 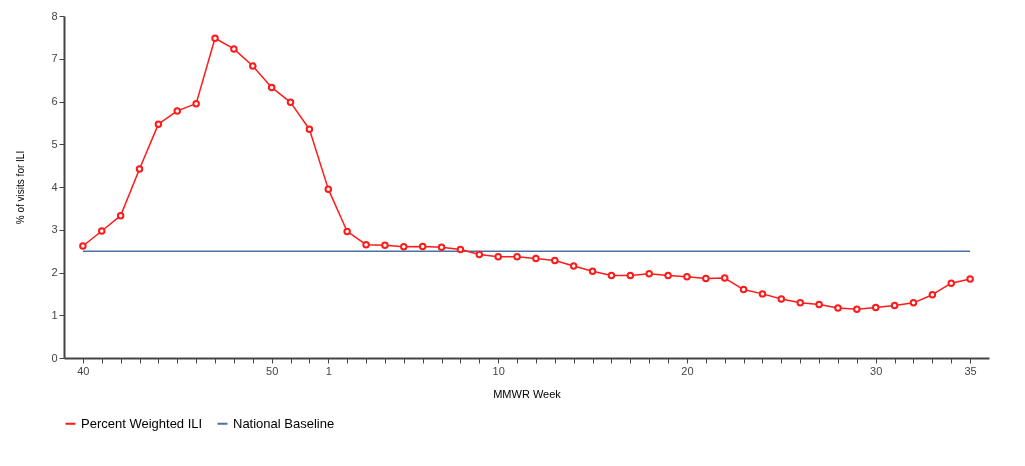 What do you see at coordinates (54, 101) in the screenshot?
I see `y-tick-label: 6` at bounding box center [54, 101].